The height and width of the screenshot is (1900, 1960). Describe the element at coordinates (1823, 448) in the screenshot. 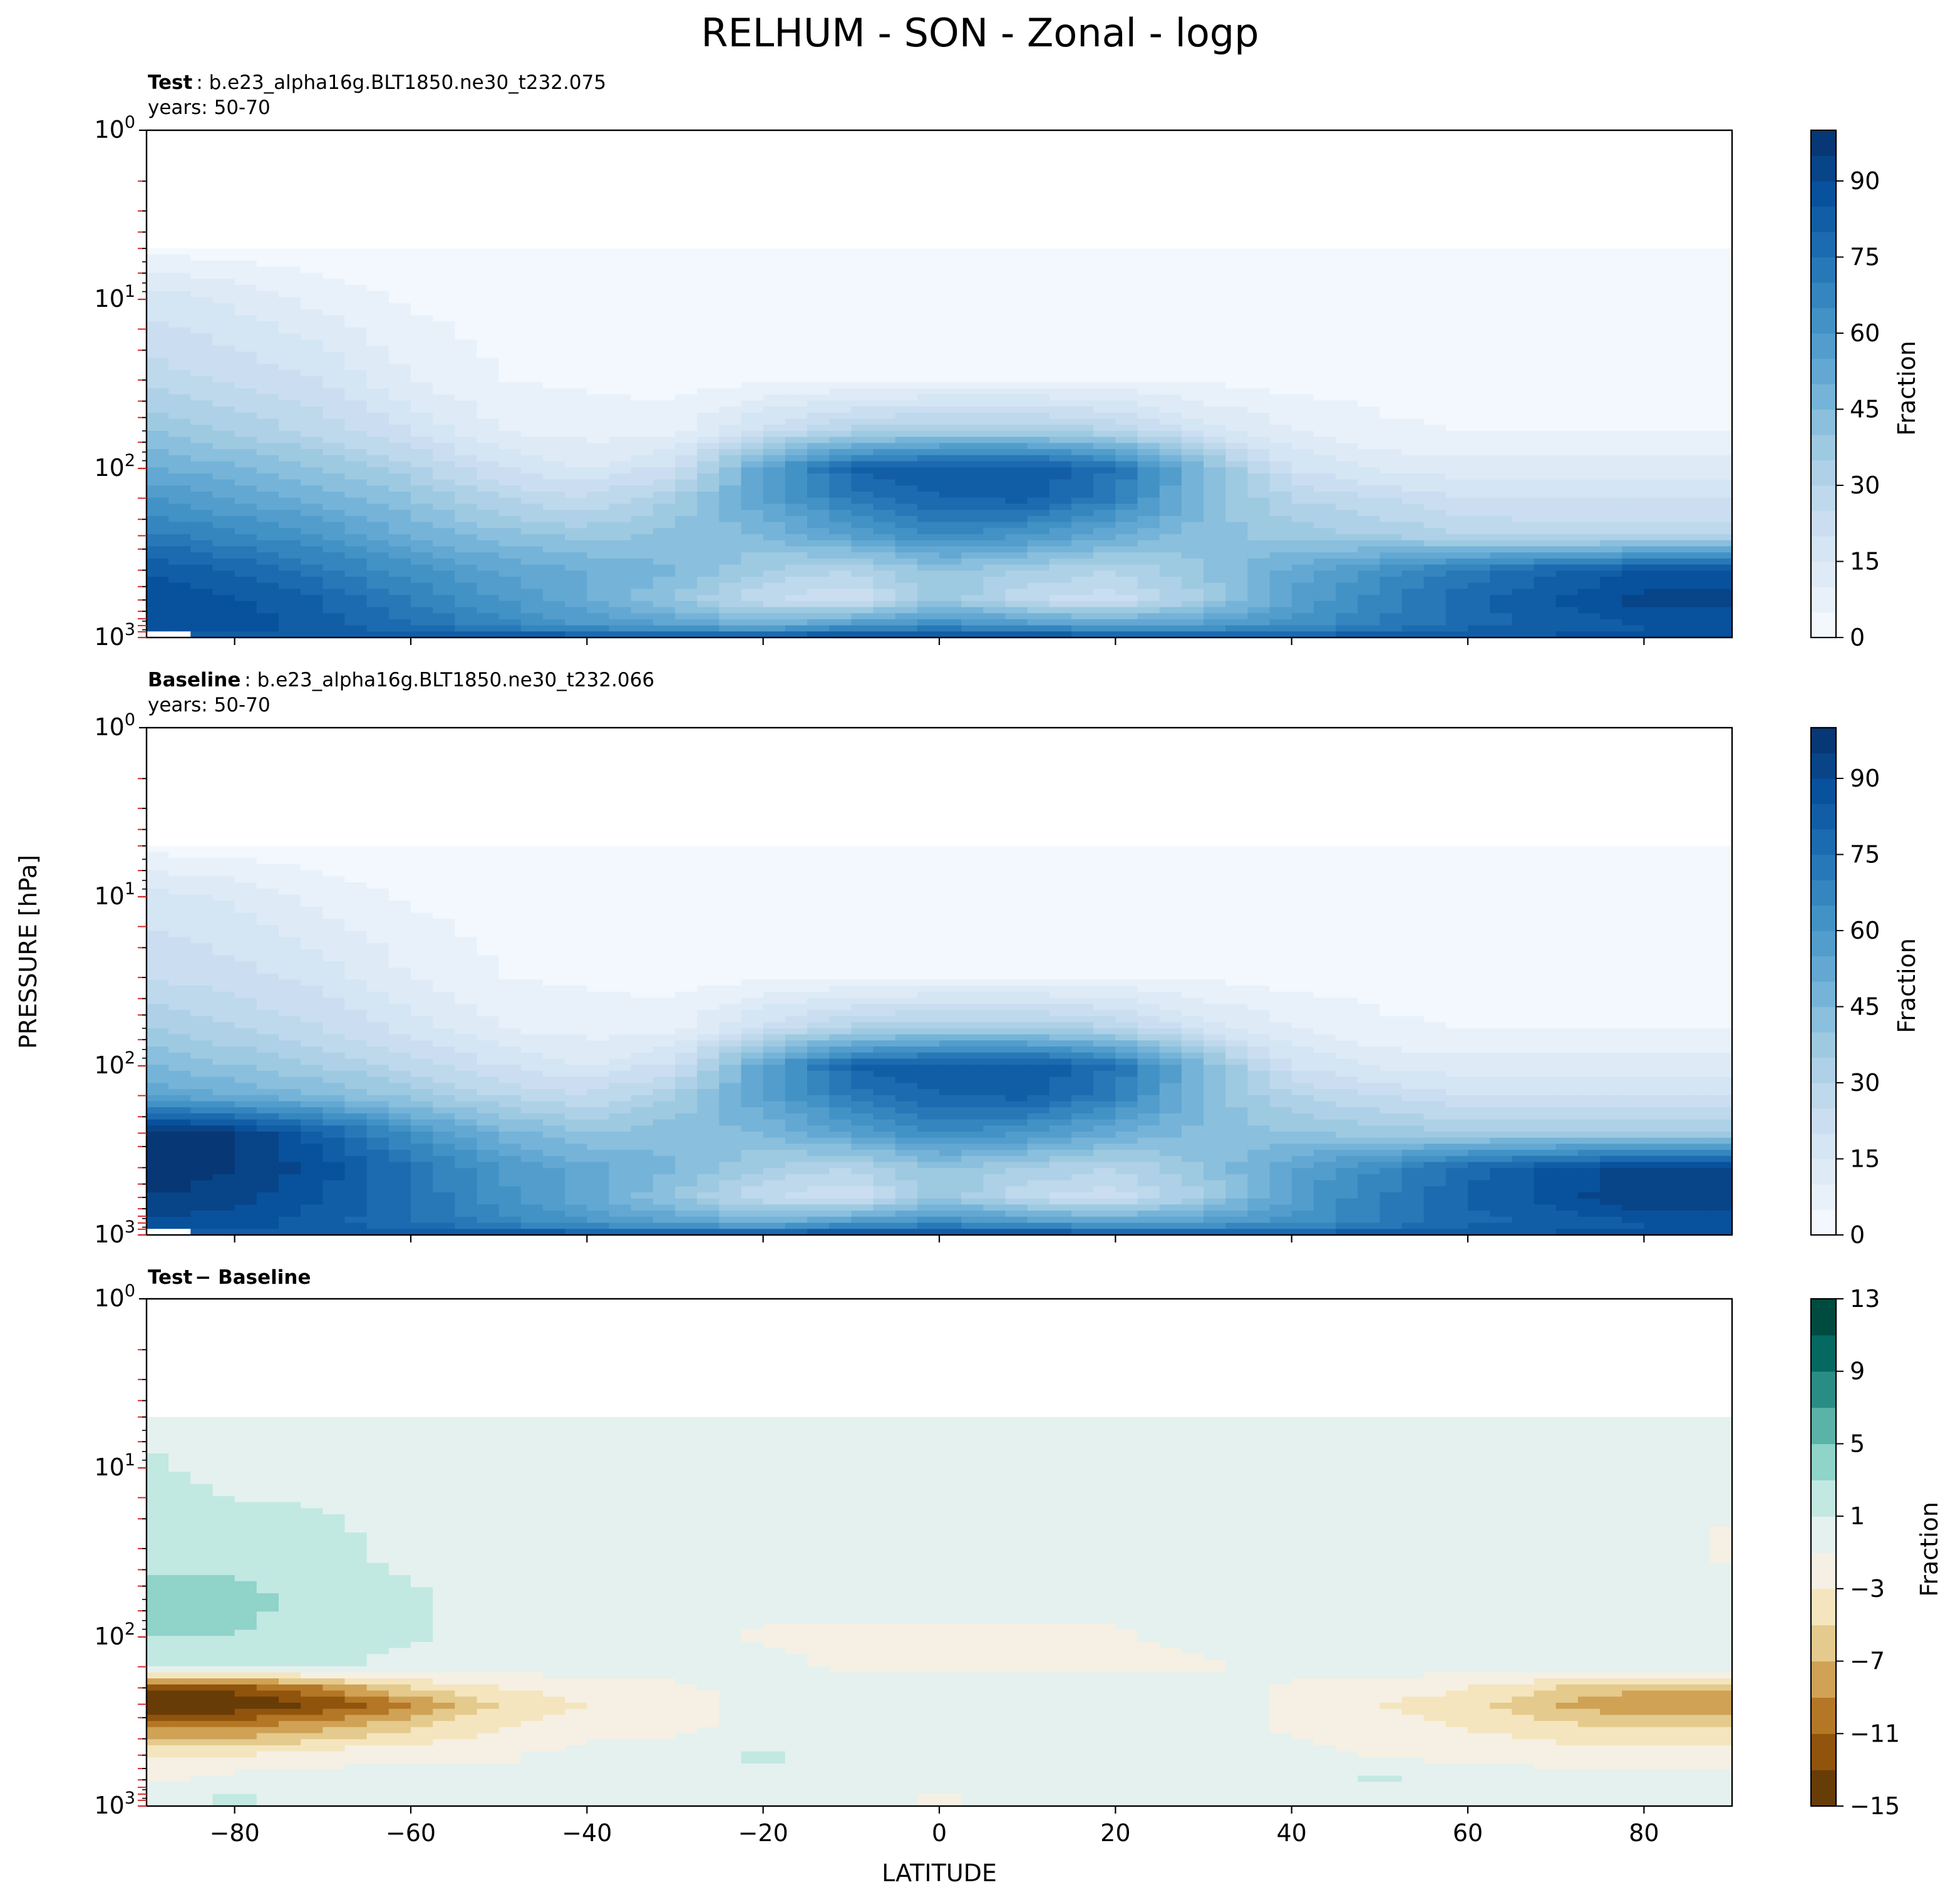

I see `colorbar-swatch` at that location.